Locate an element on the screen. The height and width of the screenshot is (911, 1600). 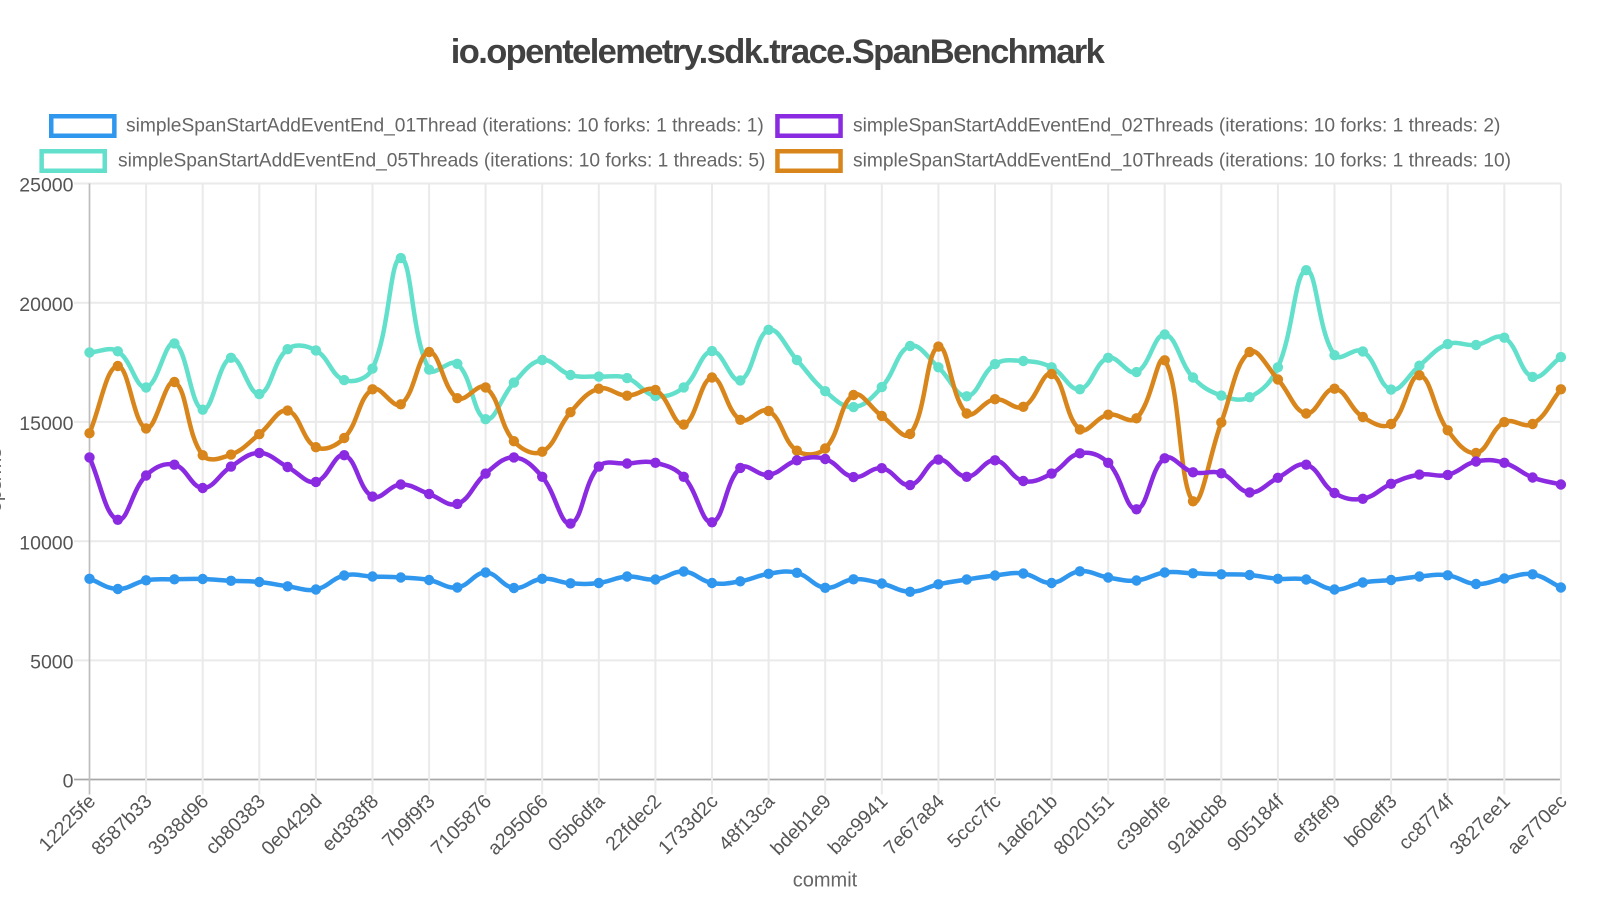
svg-text: commit is located at coordinates (825, 881).